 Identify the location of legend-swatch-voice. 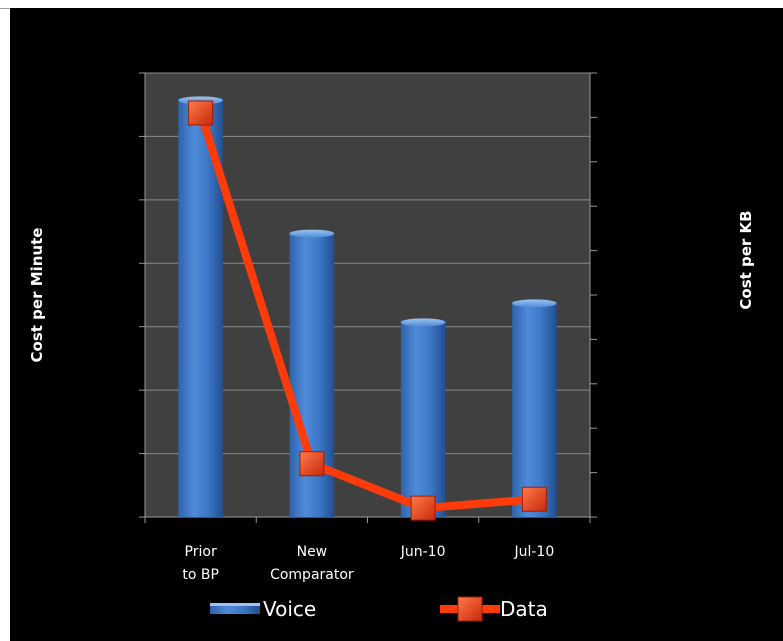
(235, 609).